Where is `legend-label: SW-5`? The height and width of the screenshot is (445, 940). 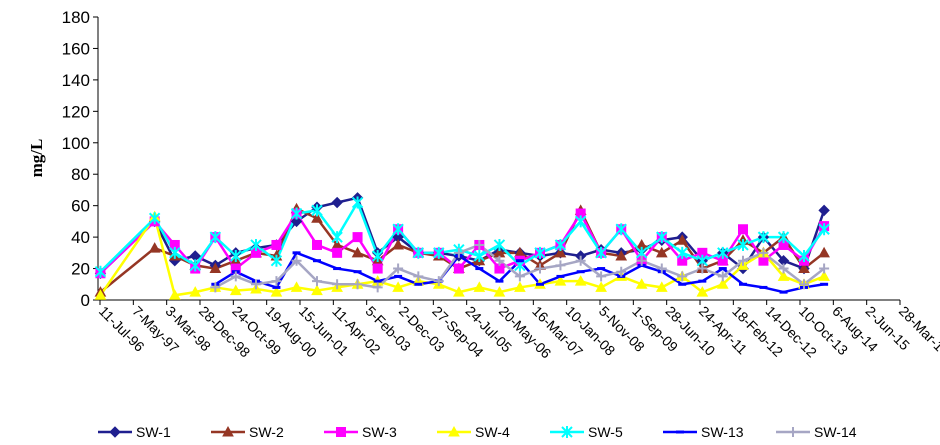
legend-label: SW-5 is located at coordinates (605, 432).